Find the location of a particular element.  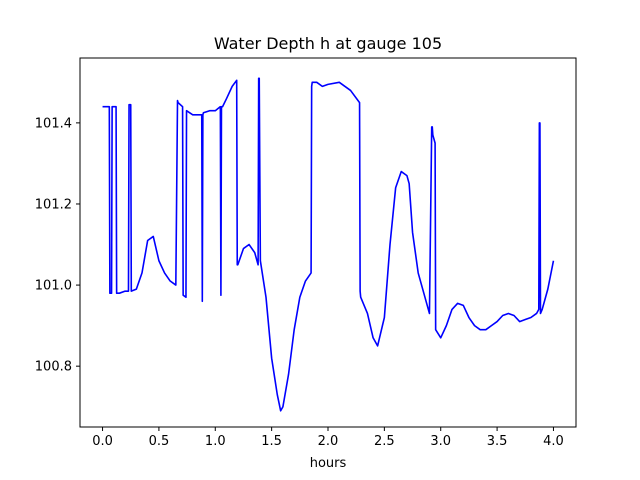

y-tick-label: 100.8 is located at coordinates (53, 367).